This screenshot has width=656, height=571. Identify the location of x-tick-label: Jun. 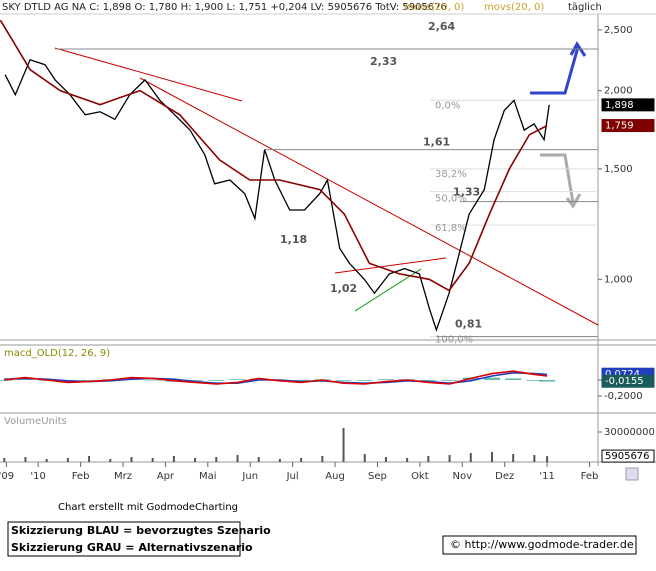
(249, 476).